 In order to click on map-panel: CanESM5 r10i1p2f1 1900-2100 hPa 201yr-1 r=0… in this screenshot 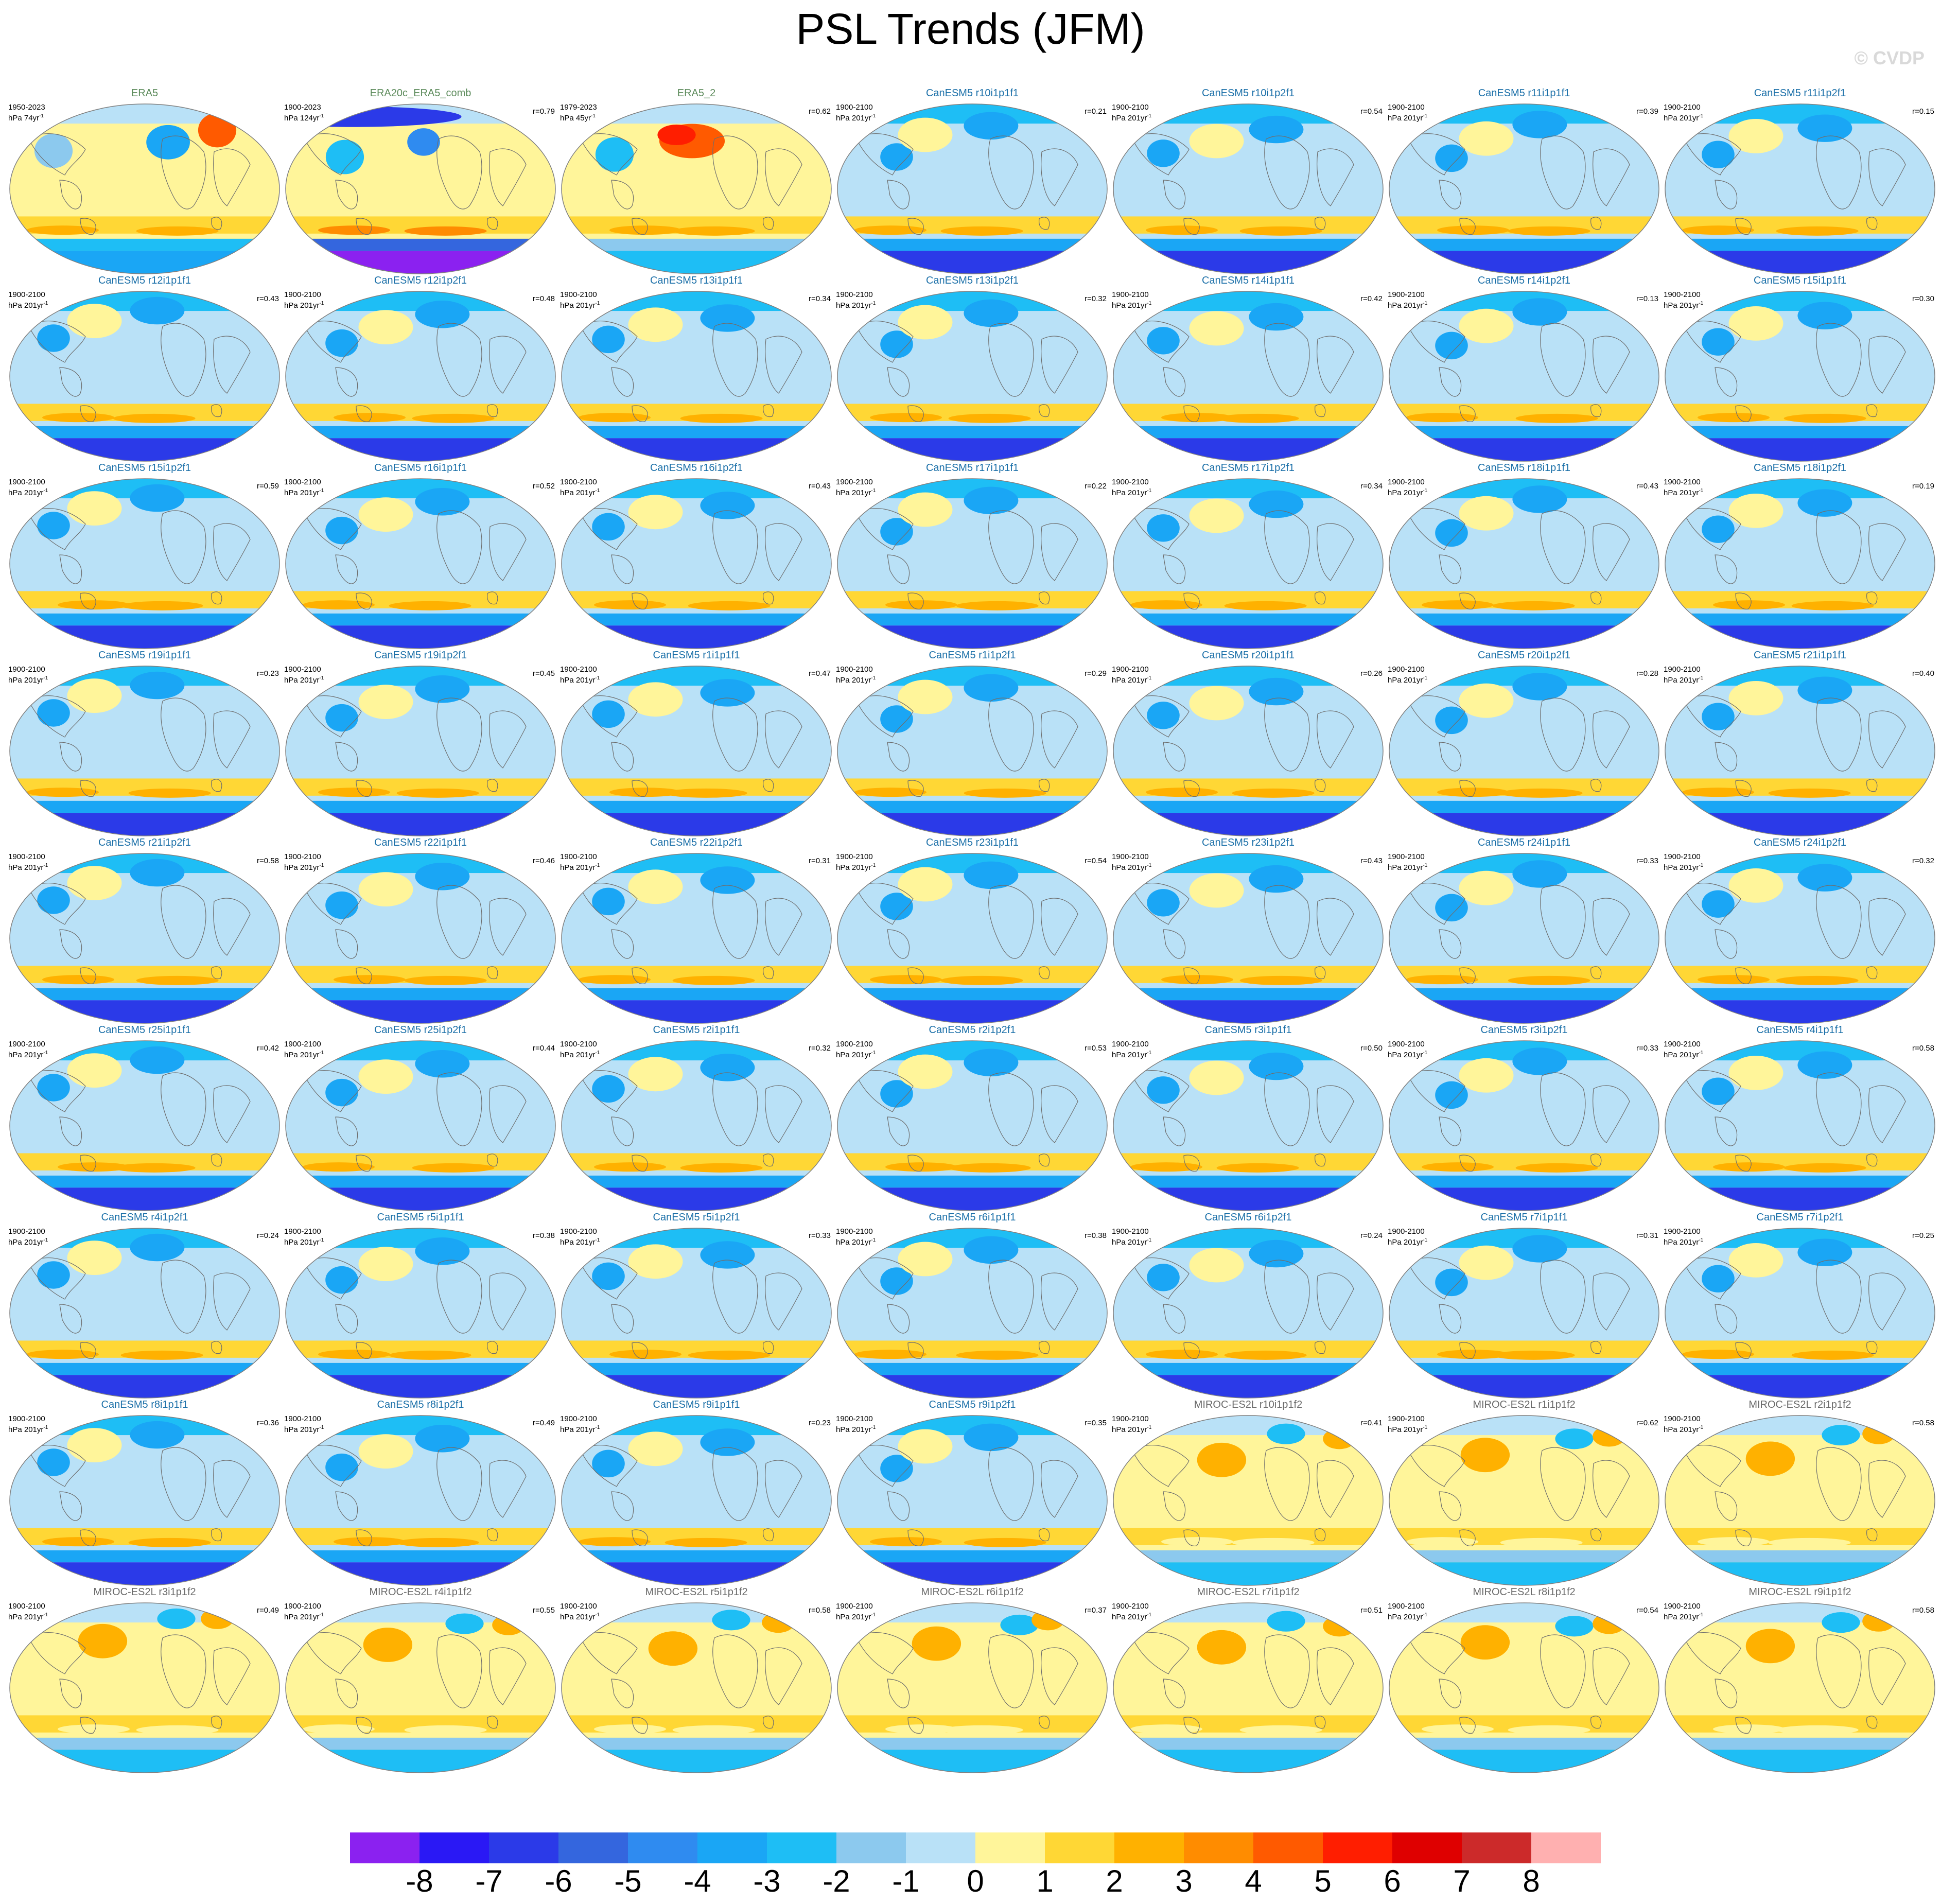, I will do `click(1248, 181)`.